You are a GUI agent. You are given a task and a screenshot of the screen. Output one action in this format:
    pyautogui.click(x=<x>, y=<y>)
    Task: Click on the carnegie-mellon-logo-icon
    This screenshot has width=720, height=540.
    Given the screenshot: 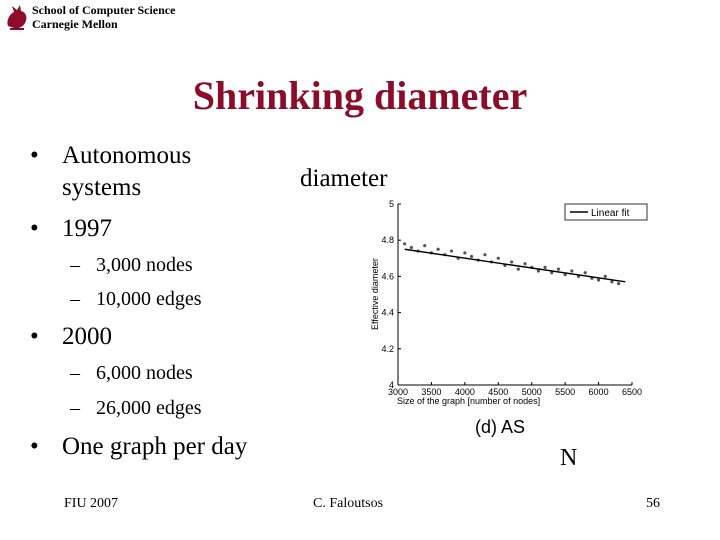 What is the action you would take?
    pyautogui.click(x=17, y=17)
    